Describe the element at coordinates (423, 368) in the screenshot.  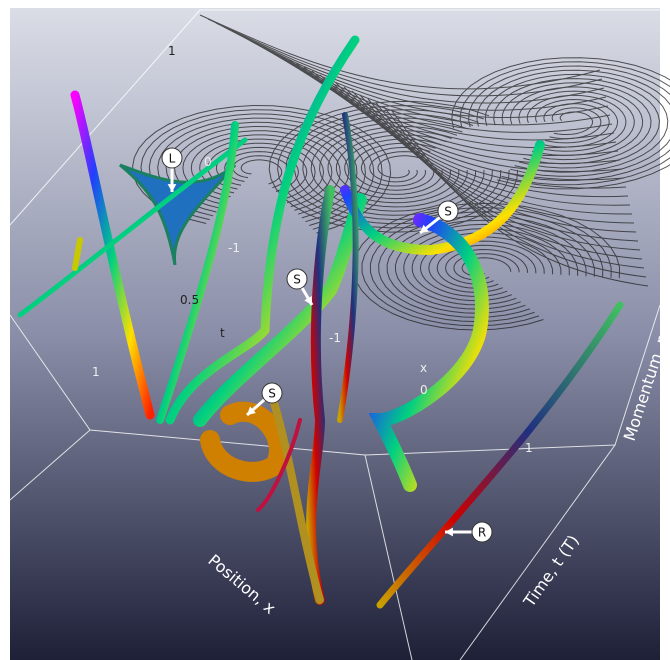
I see `tick-label: x` at that location.